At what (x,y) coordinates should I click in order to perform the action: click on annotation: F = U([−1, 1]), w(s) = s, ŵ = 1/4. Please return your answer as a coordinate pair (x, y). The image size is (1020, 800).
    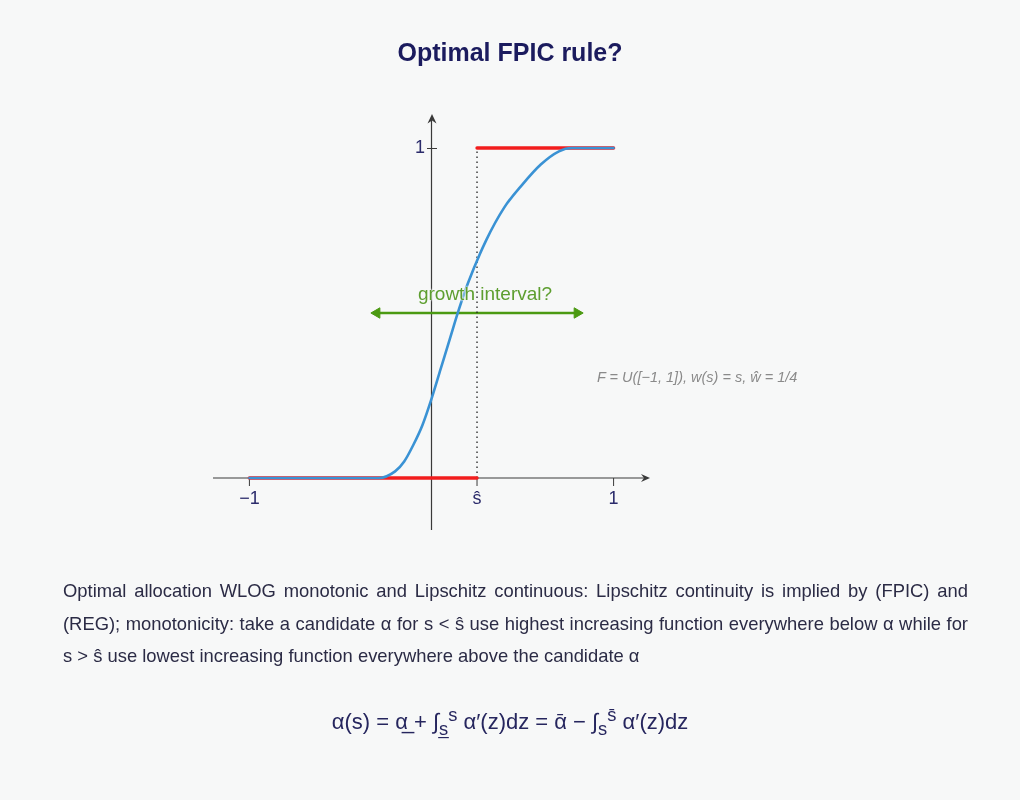
    Looking at the image, I should click on (697, 377).